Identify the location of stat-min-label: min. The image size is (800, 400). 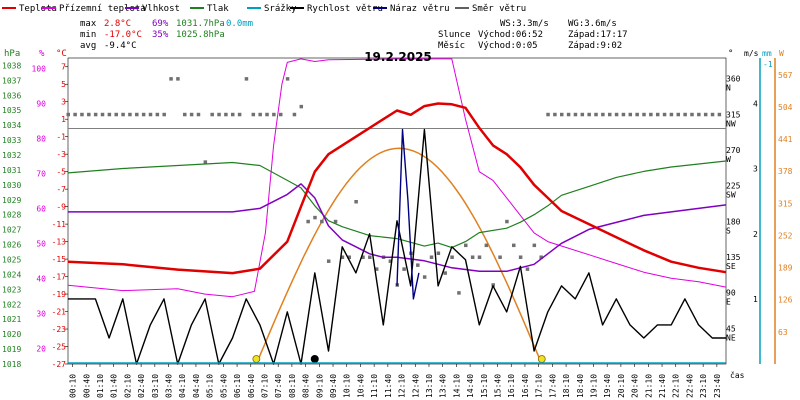
(88, 35).